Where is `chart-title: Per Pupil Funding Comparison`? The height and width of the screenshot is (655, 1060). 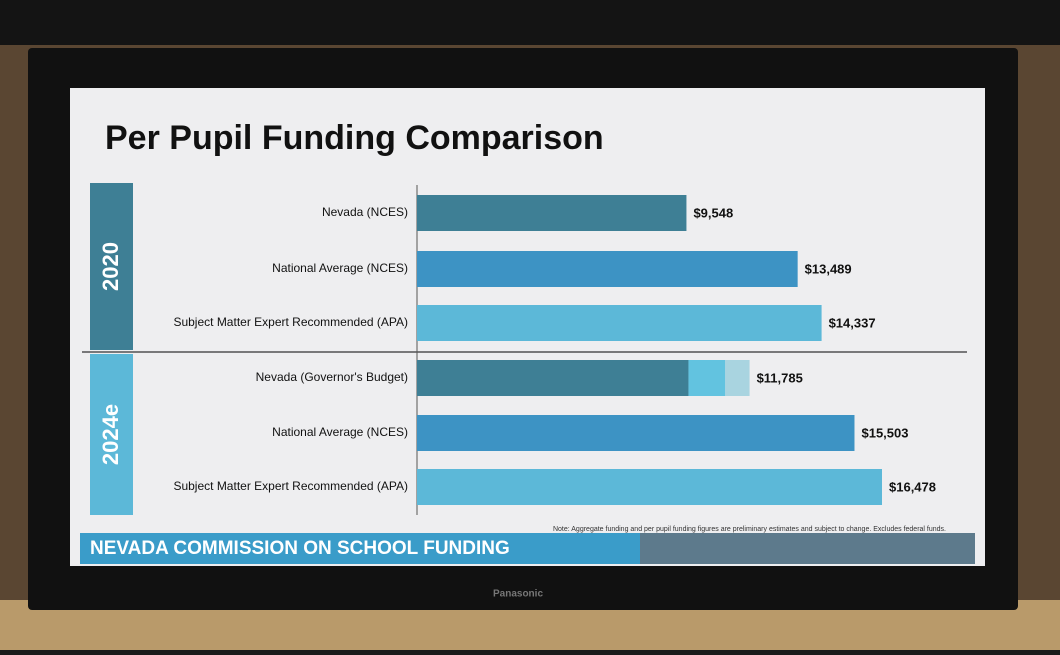 chart-title: Per Pupil Funding Comparison is located at coordinates (354, 138).